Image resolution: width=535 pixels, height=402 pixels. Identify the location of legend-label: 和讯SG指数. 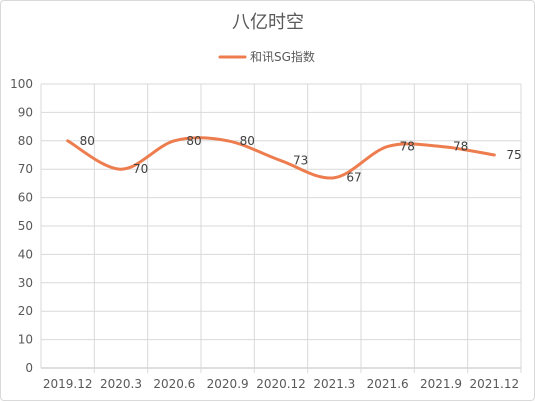
(282, 56).